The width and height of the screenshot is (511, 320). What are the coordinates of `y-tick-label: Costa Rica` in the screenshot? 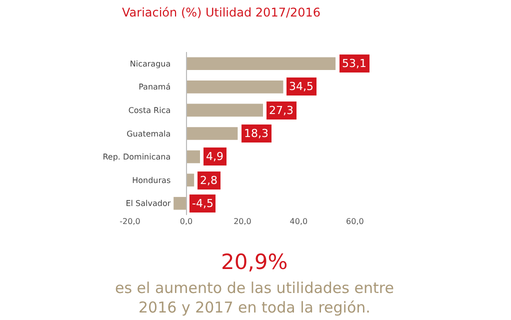 It's located at (149, 111).